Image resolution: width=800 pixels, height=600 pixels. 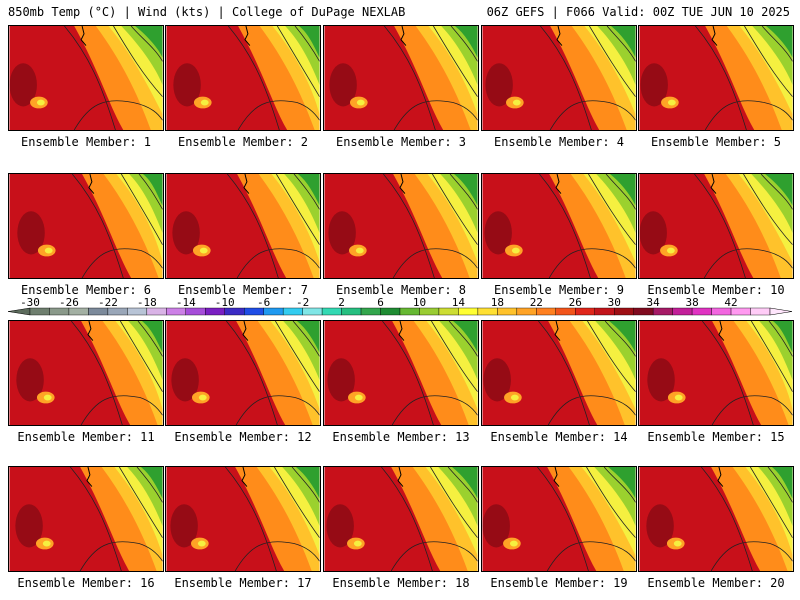 I want to click on panel-label: Ensemble Member: 2, so click(x=243, y=142).